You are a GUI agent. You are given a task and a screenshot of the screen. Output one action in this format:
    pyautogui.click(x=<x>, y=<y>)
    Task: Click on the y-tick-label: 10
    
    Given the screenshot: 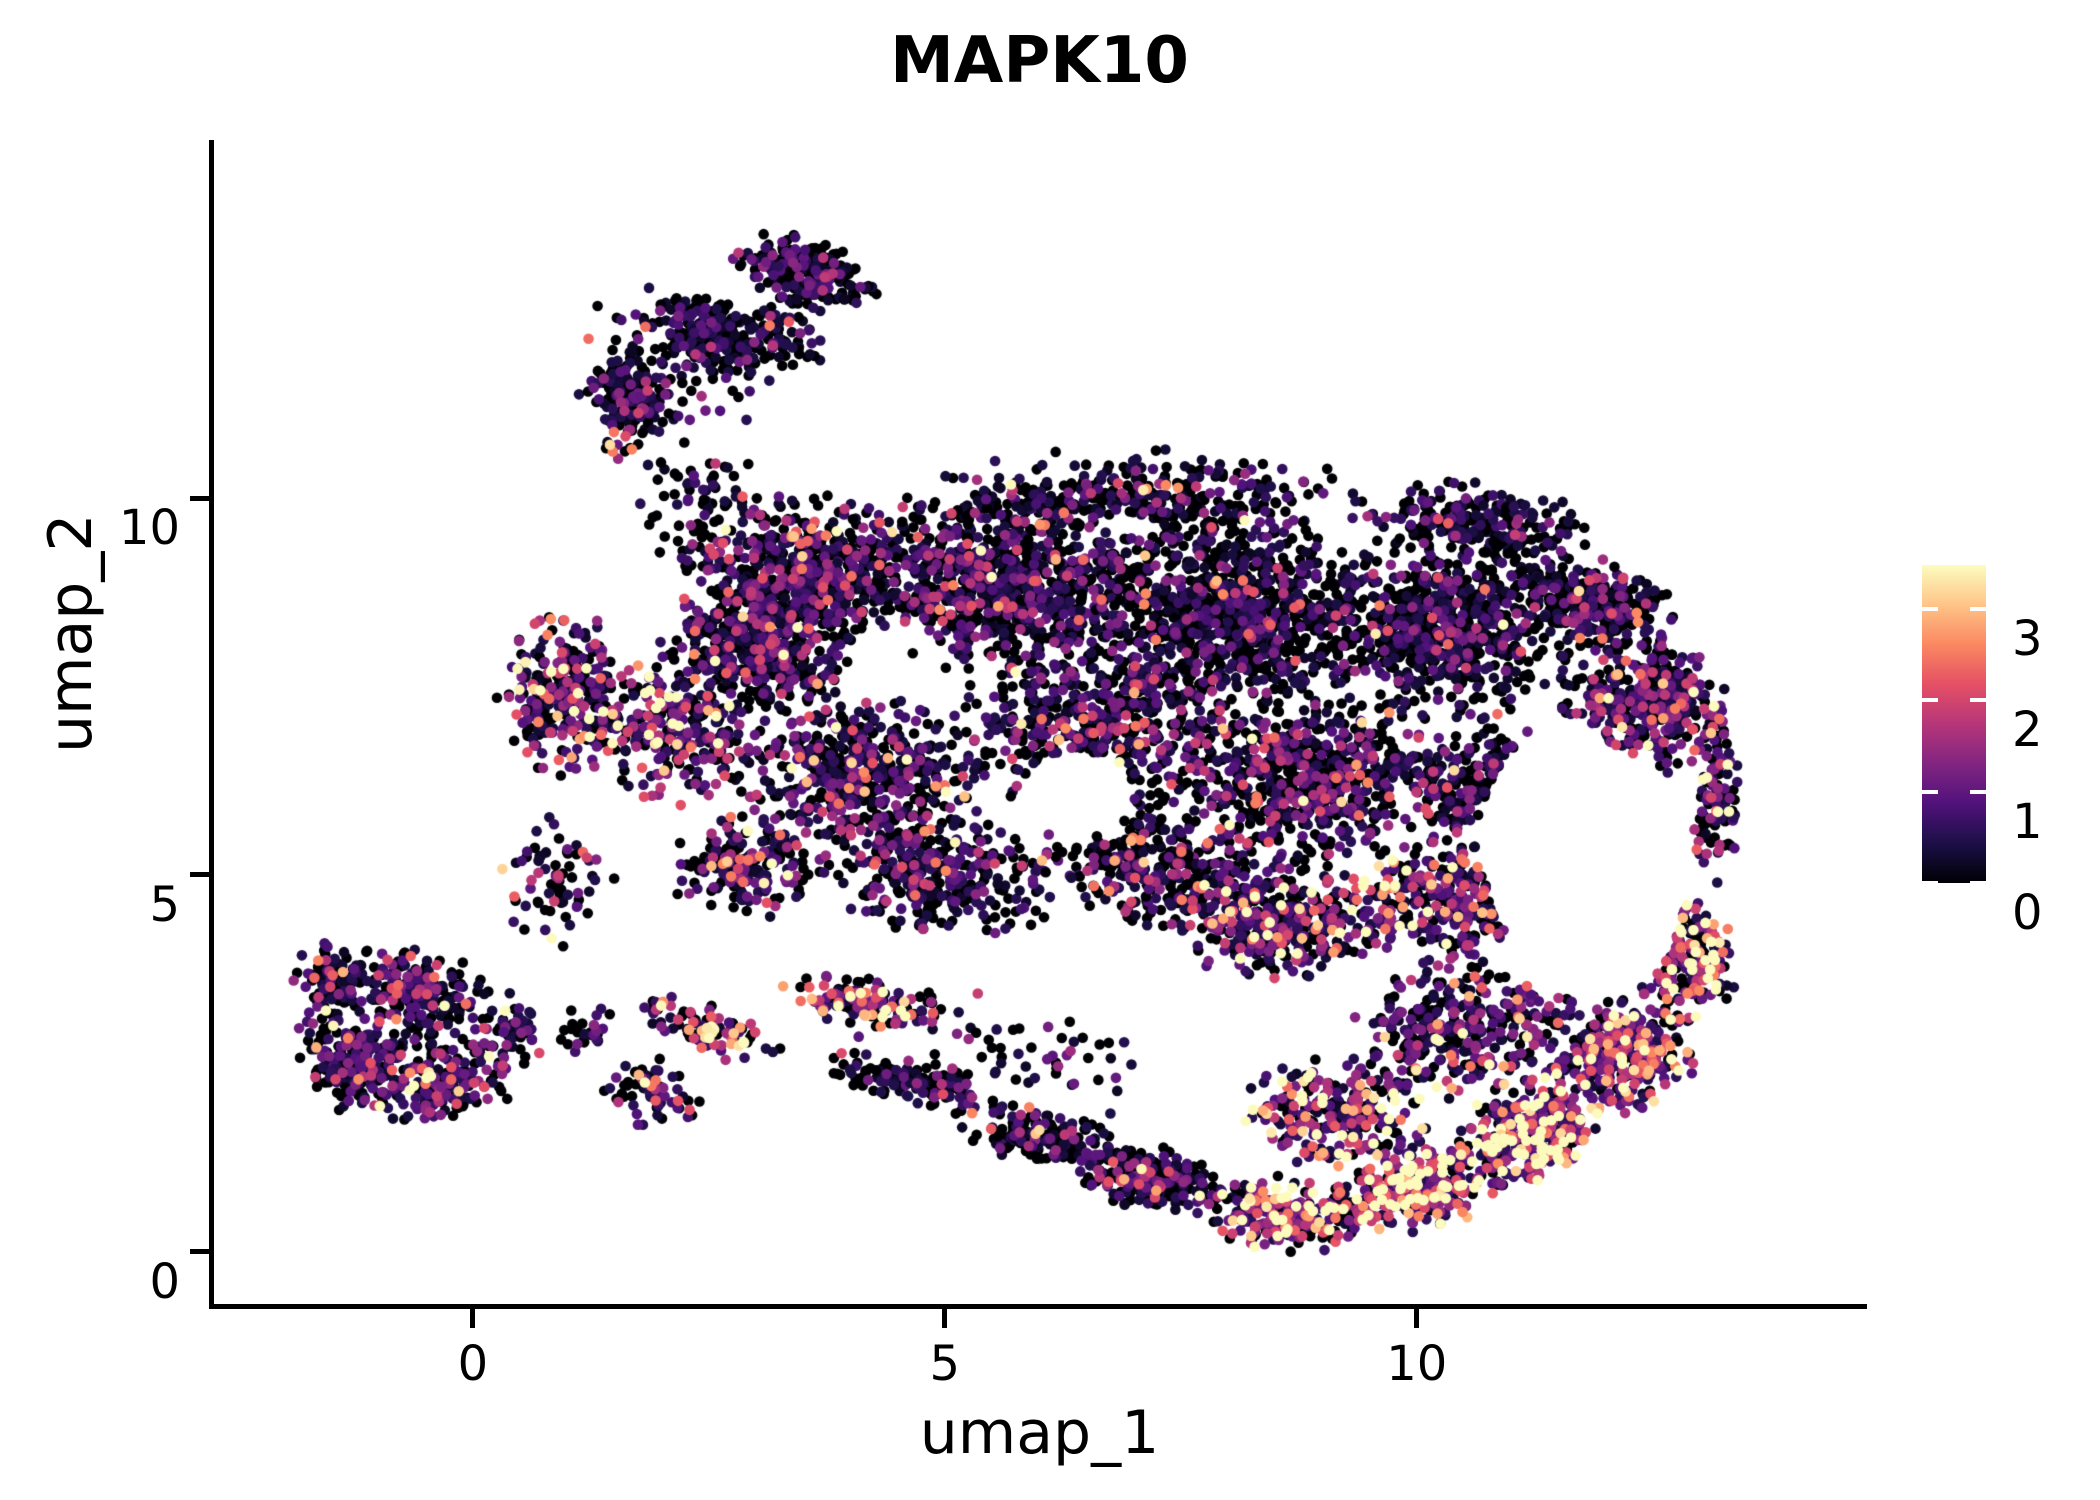 What is the action you would take?
    pyautogui.click(x=149, y=528)
    